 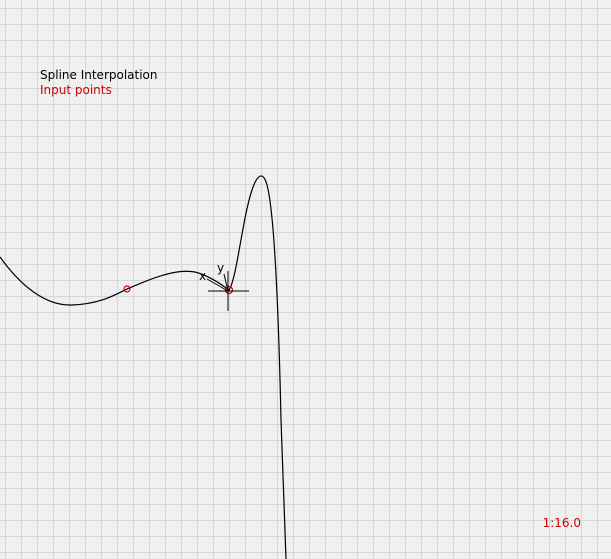 I want to click on cursor-x-axis-label: x, so click(x=202, y=276).